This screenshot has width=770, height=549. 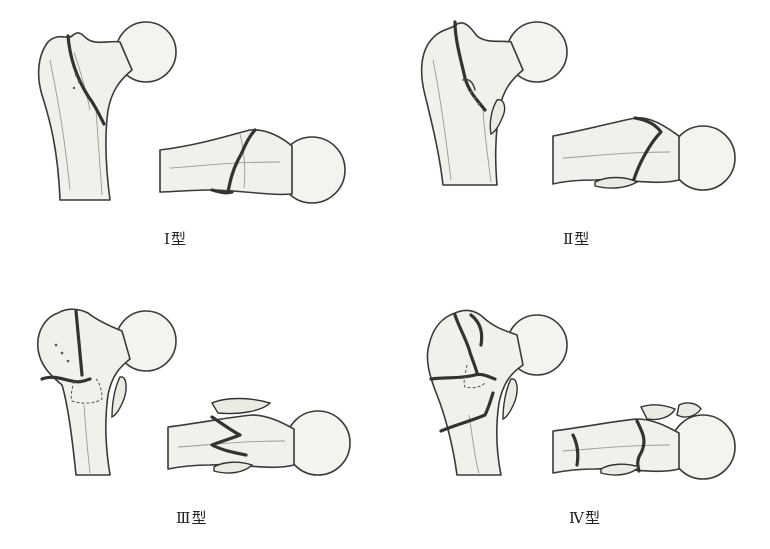 I want to click on type-1-front-view, so click(x=107, y=111).